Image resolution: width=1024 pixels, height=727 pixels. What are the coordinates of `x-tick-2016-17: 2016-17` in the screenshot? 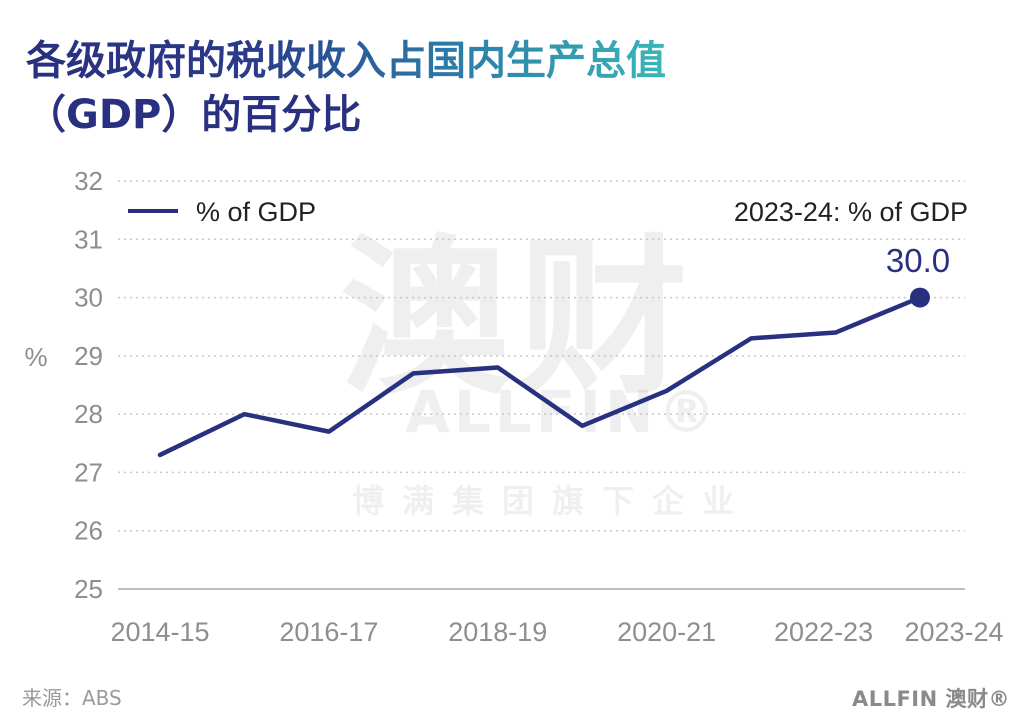 It's located at (328, 632).